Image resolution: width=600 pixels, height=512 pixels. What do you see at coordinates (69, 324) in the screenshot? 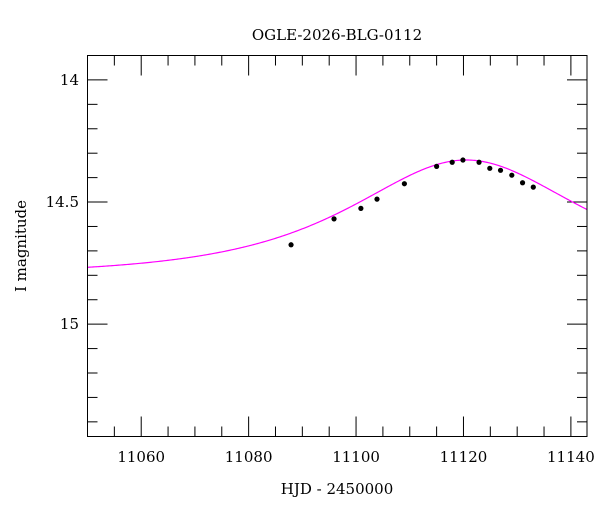
I see `y-tick-label: 15` at bounding box center [69, 324].